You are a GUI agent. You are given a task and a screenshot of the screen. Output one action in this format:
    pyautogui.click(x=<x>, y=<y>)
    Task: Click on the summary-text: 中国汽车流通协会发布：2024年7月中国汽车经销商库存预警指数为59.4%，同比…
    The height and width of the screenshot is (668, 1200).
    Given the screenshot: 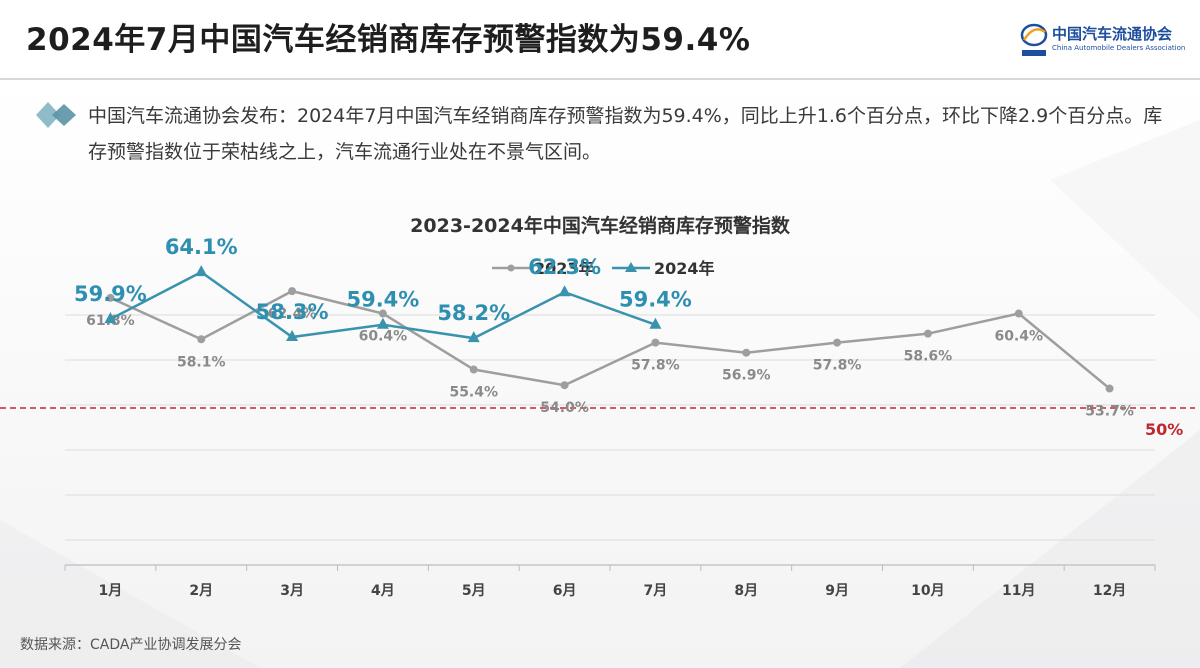 What is the action you would take?
    pyautogui.click(x=625, y=134)
    